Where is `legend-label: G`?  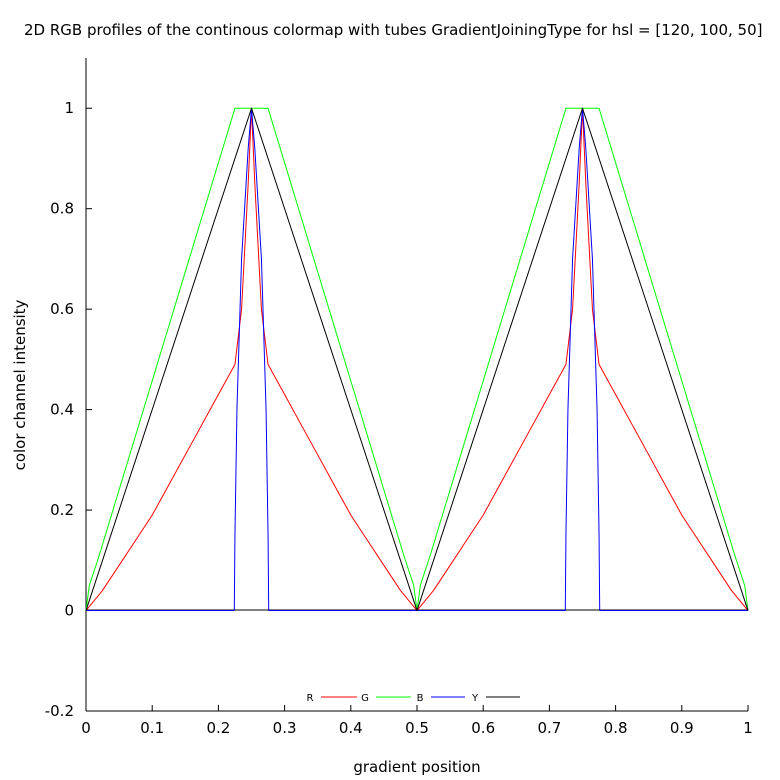
legend-label: G is located at coordinates (365, 698).